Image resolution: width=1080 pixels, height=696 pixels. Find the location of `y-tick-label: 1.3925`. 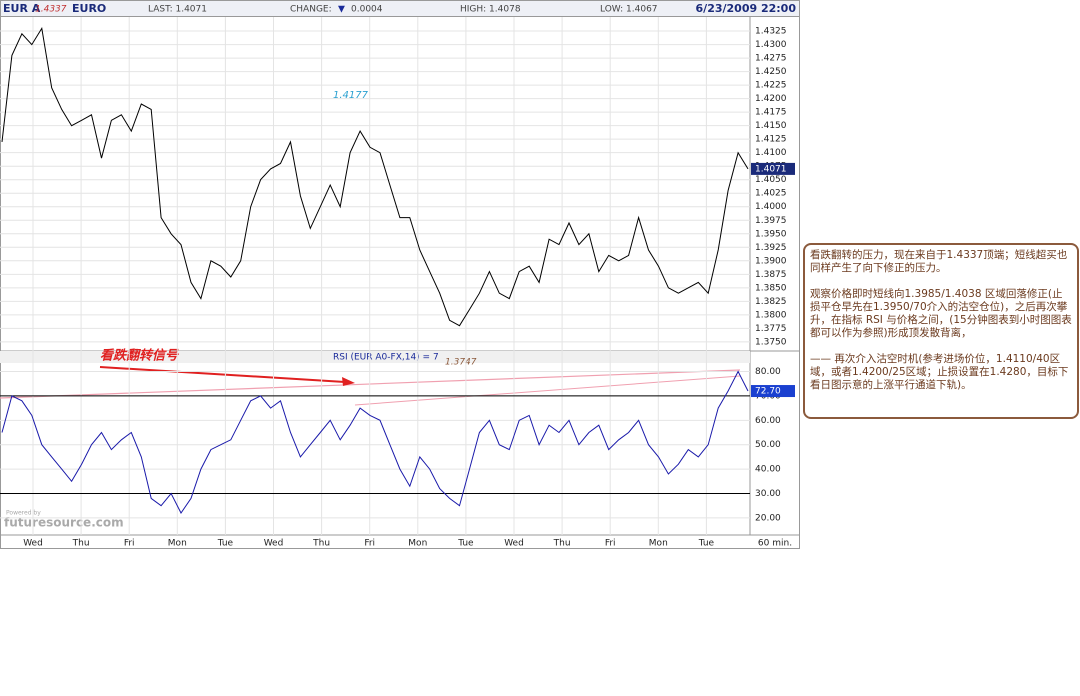

y-tick-label: 1.3925 is located at coordinates (771, 248).